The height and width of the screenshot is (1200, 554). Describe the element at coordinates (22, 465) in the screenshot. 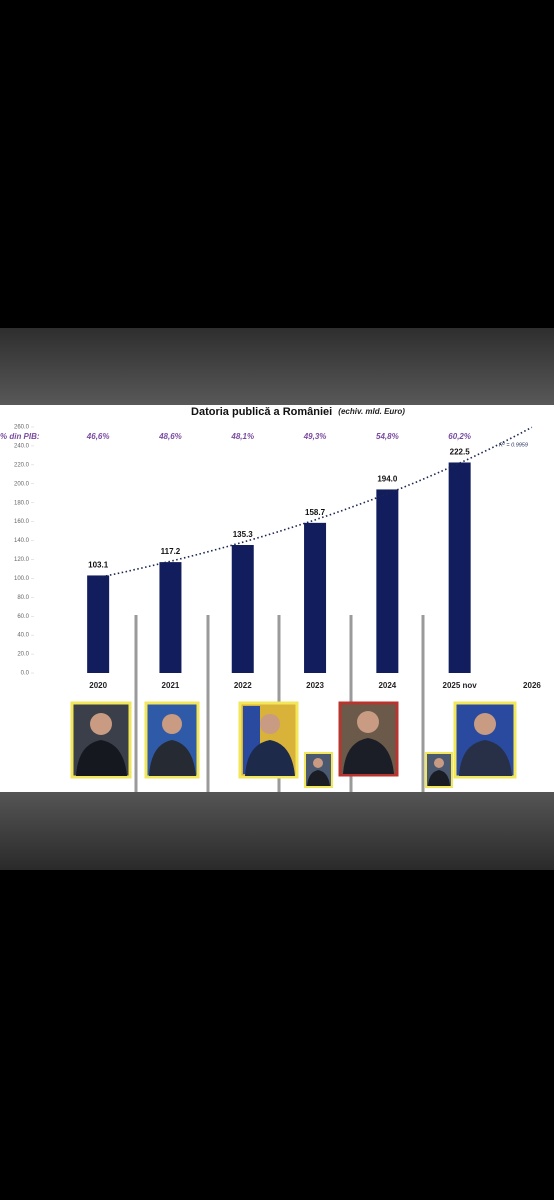

I see `y-tick-label: 220.0` at that location.